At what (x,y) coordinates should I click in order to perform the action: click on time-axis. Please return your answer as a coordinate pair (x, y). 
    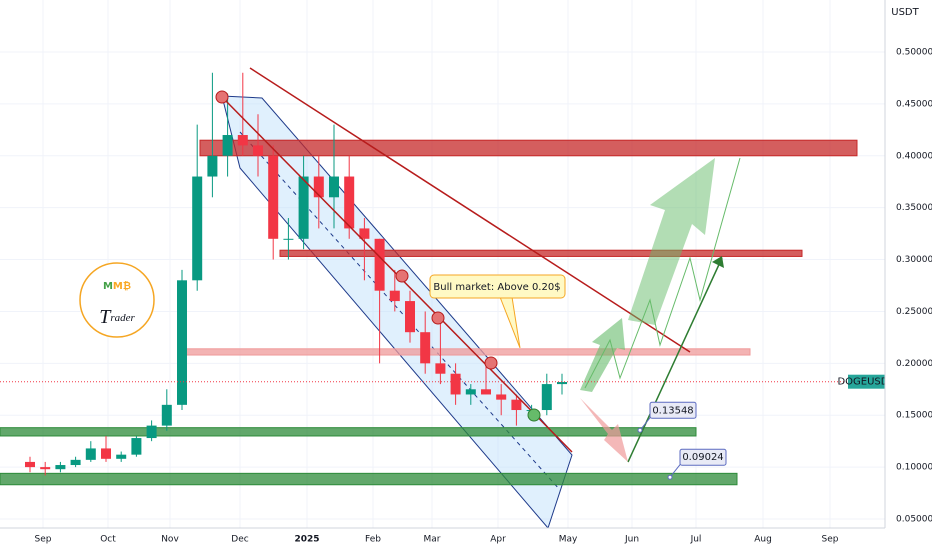
    Looking at the image, I should click on (466, 539).